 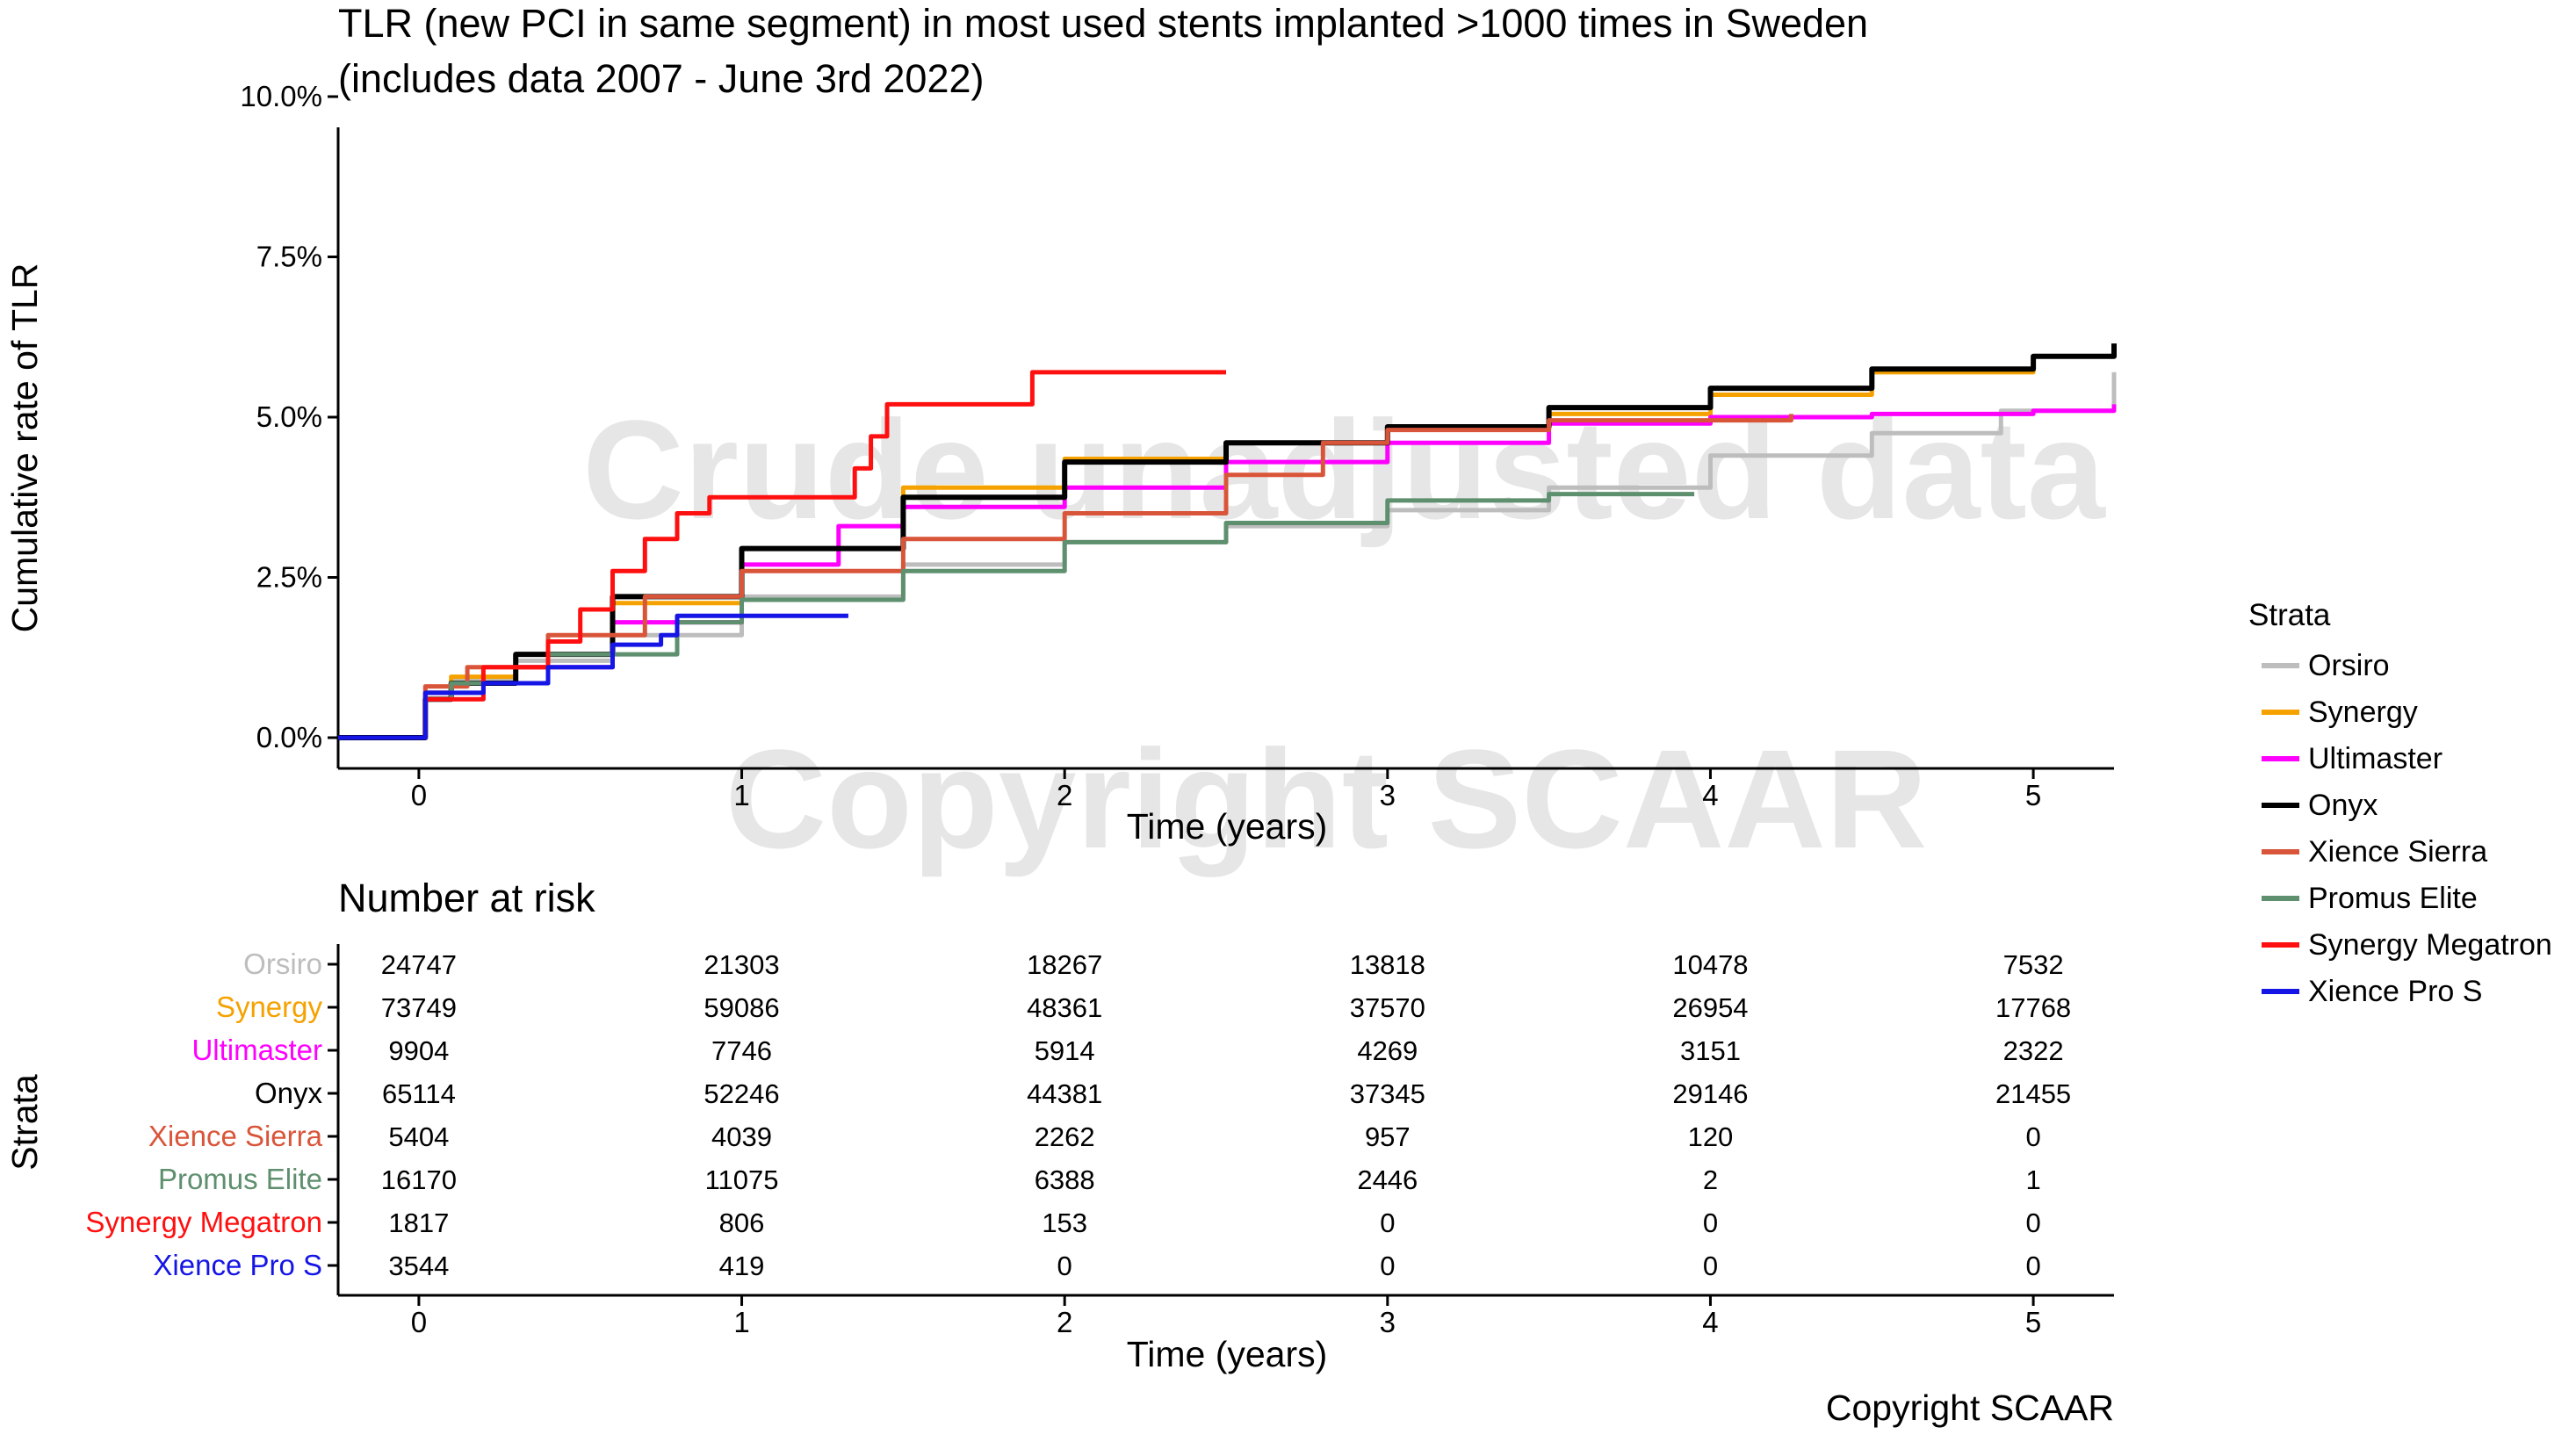 I want to click on risk-cell: 419, so click(x=742, y=1266).